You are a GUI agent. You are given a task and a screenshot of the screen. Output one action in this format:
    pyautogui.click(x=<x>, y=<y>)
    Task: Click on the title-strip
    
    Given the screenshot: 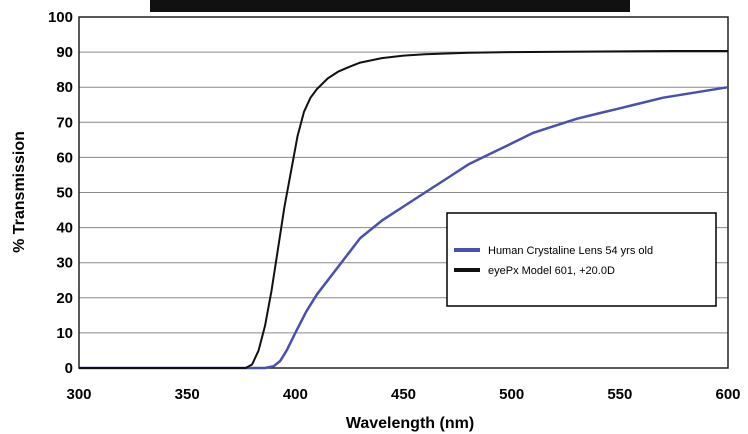 What is the action you would take?
    pyautogui.click(x=390, y=6)
    